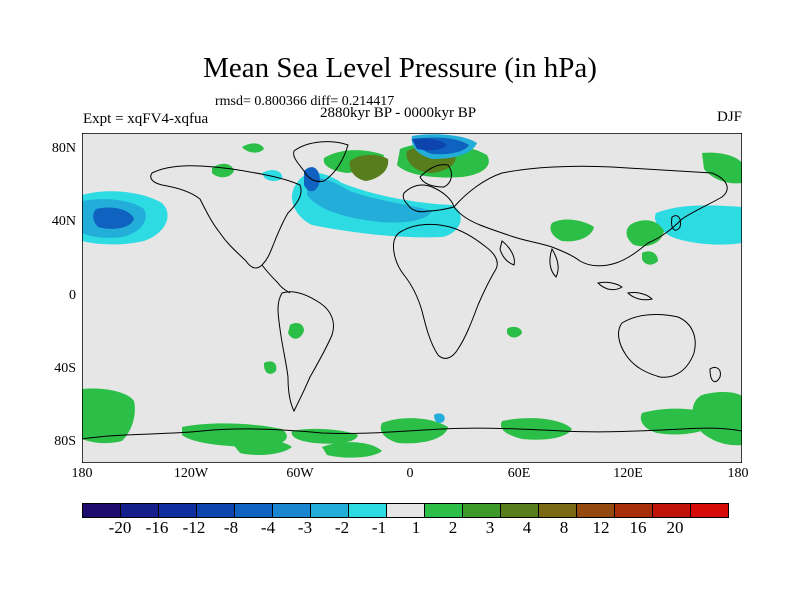  Describe the element at coordinates (157, 527) in the screenshot. I see `colorbar-label: -16` at that location.